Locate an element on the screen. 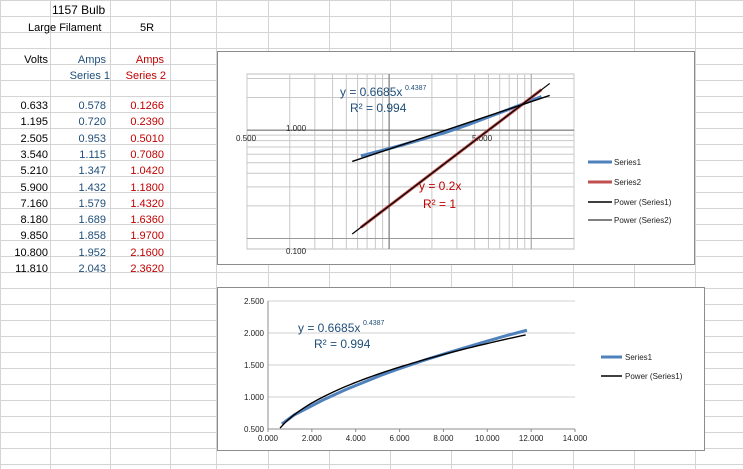 The image size is (743, 469). trend-r2-series2: R² = 1 is located at coordinates (439, 204).